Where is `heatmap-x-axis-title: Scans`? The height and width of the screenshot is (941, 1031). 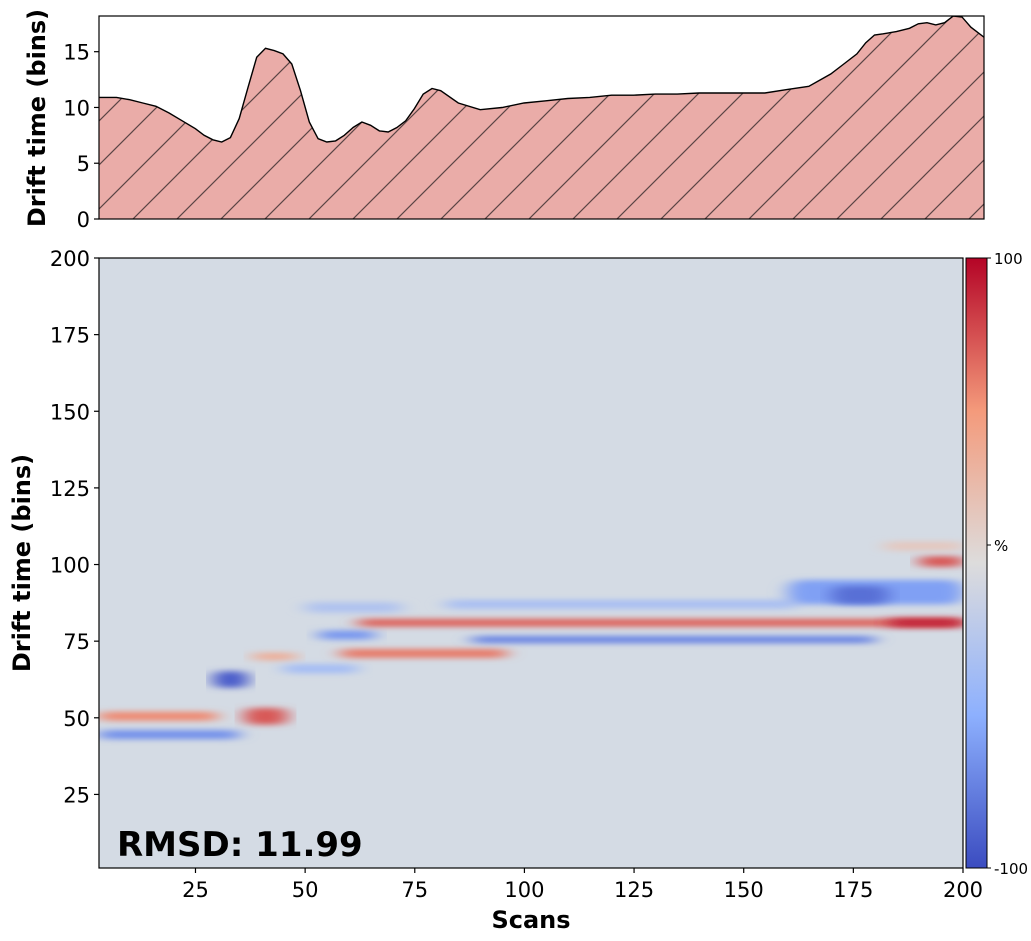 heatmap-x-axis-title: Scans is located at coordinates (530, 920).